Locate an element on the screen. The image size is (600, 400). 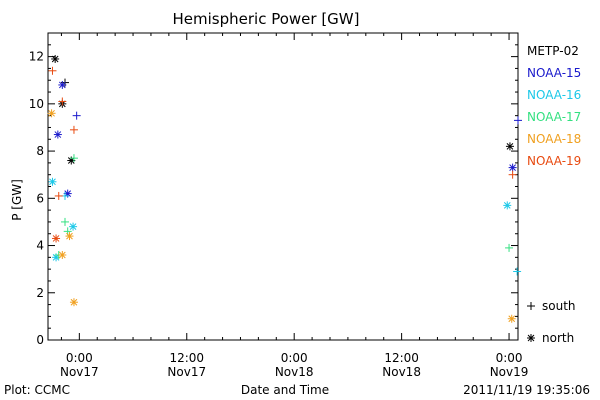
y-tick-label: 2 is located at coordinates (40, 293).